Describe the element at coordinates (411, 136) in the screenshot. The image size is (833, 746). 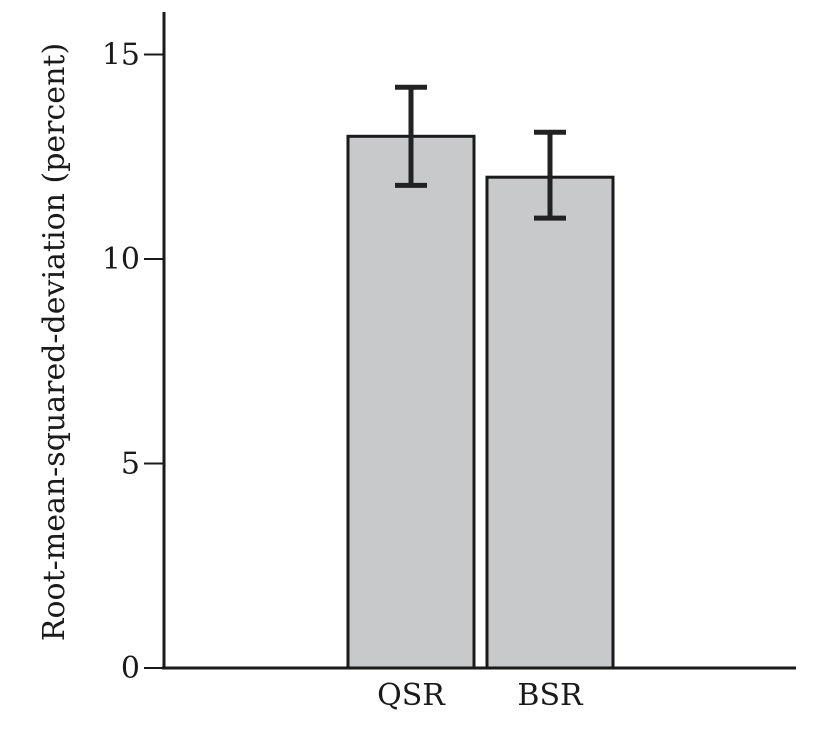
I see `error-bar-qsr` at that location.